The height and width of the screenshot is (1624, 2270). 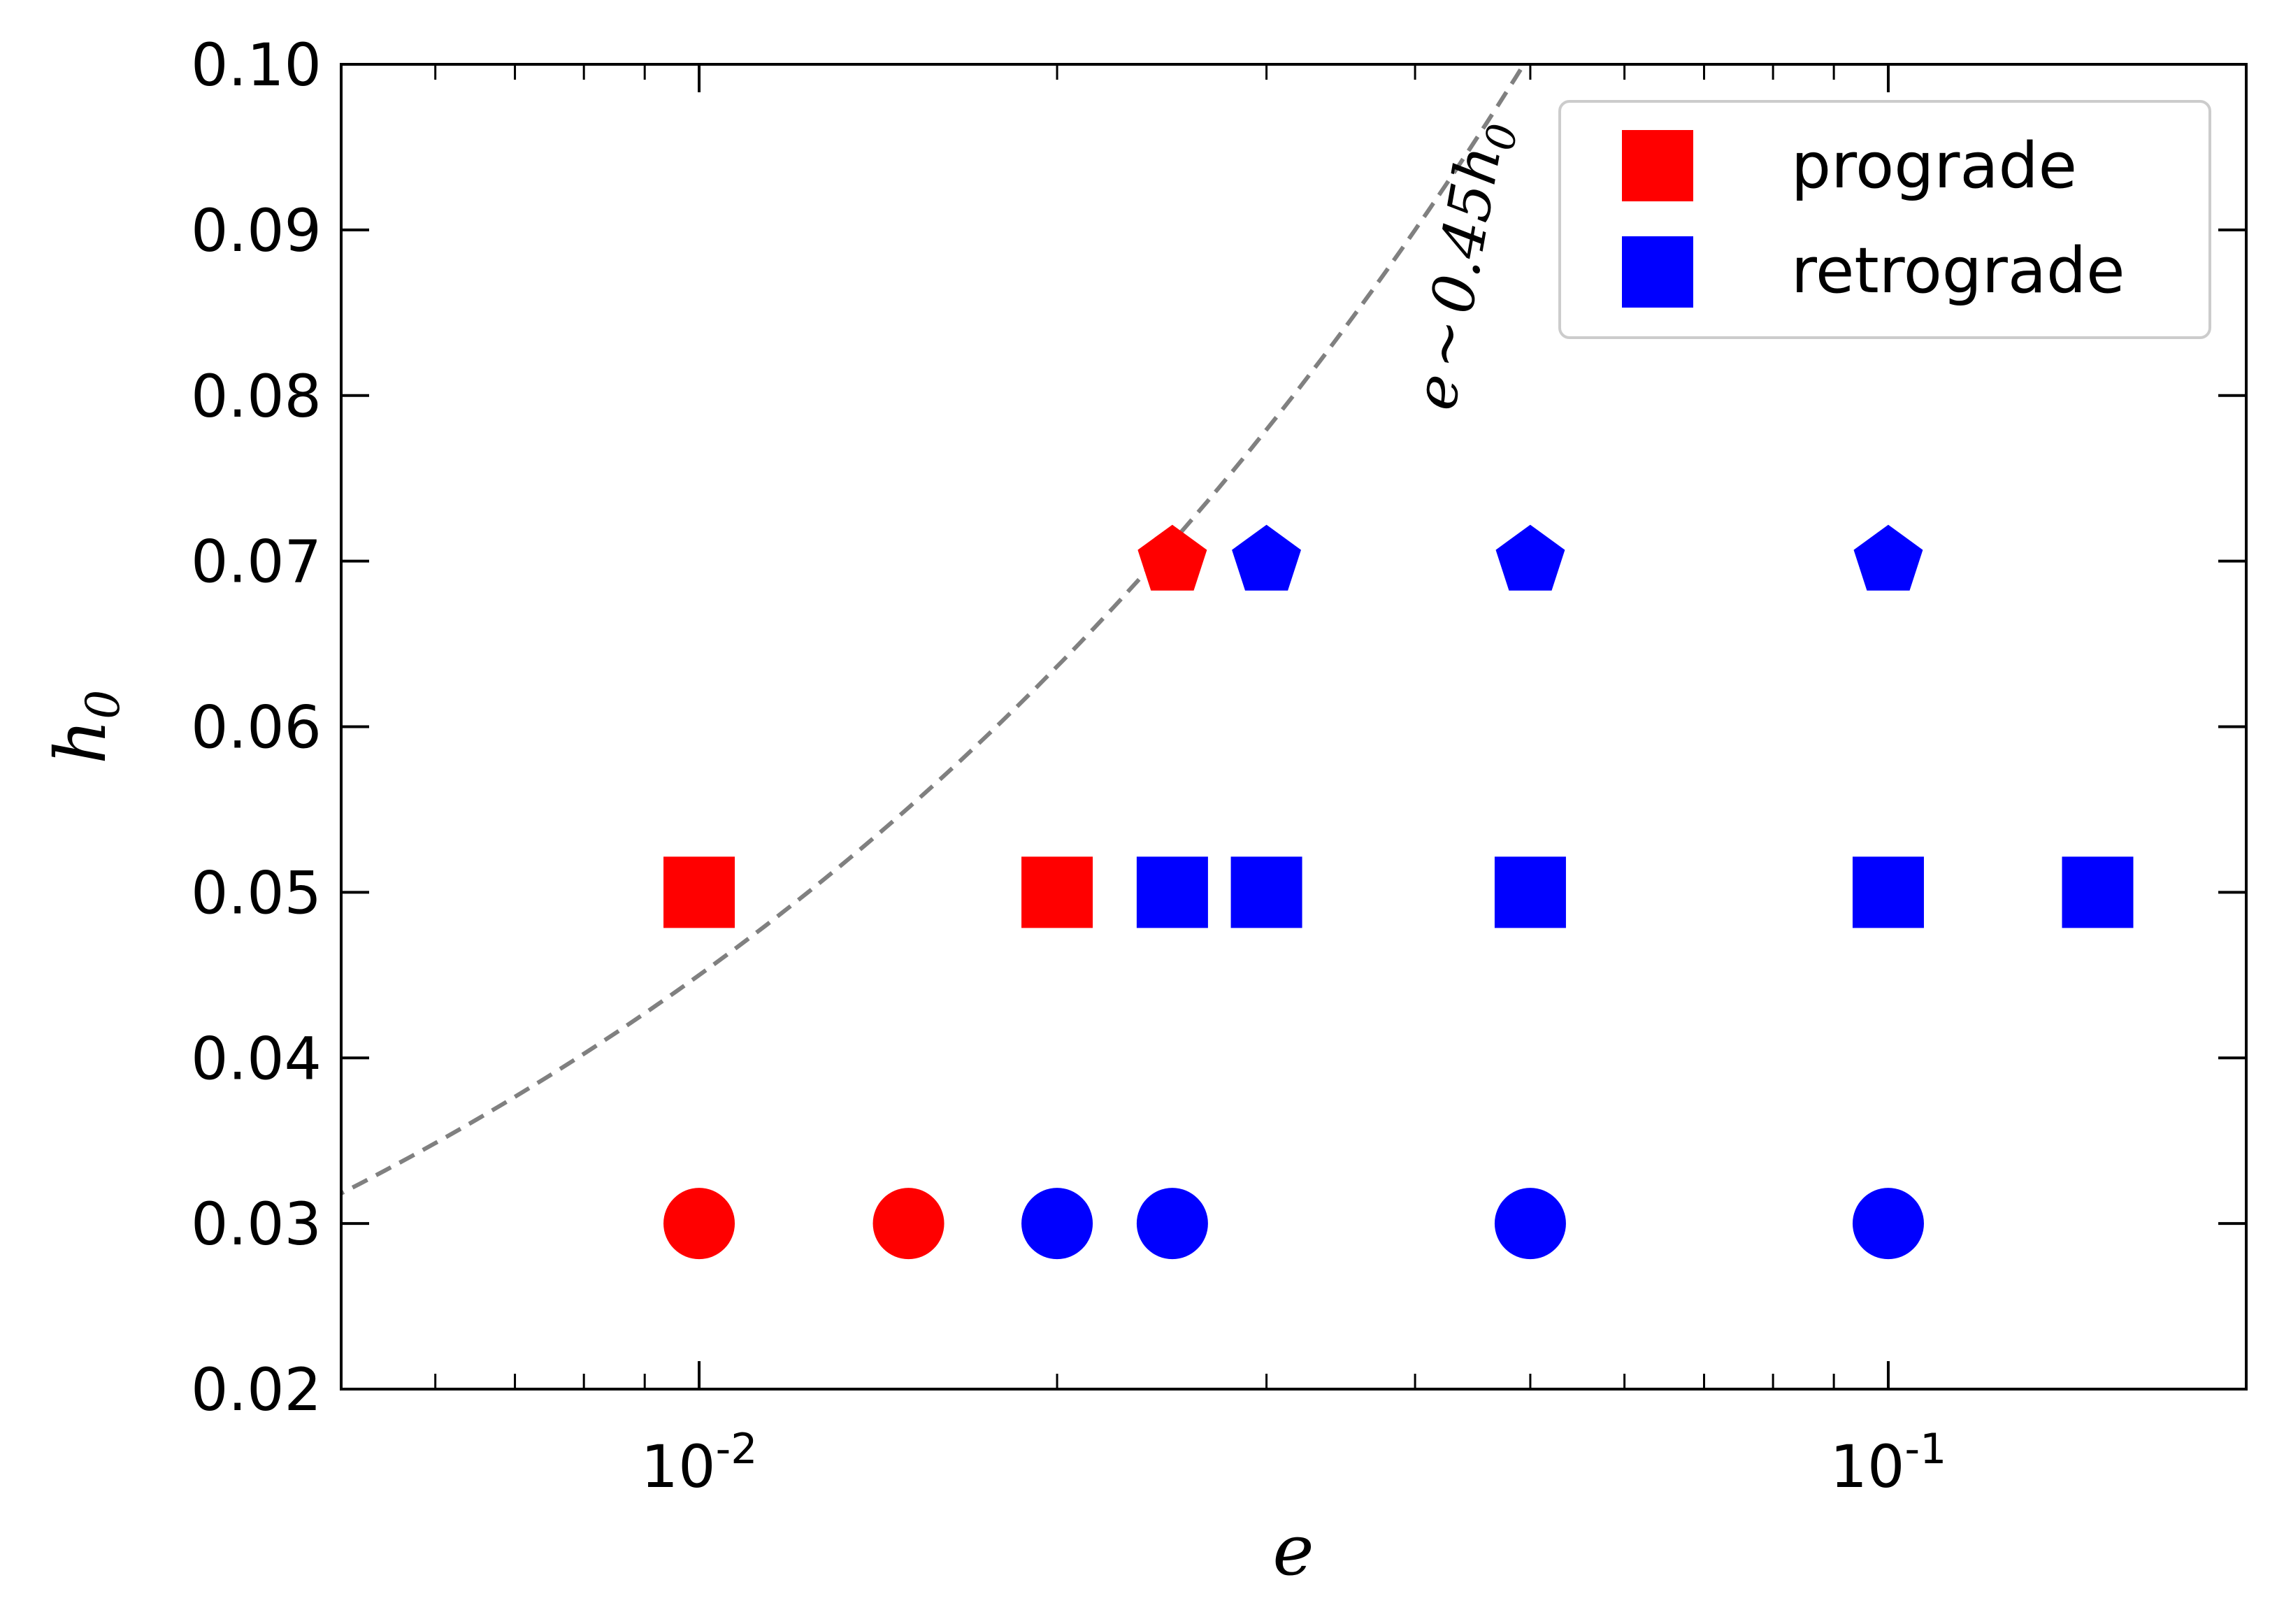 I want to click on y-tick-label: 0.02, so click(x=256, y=1390).